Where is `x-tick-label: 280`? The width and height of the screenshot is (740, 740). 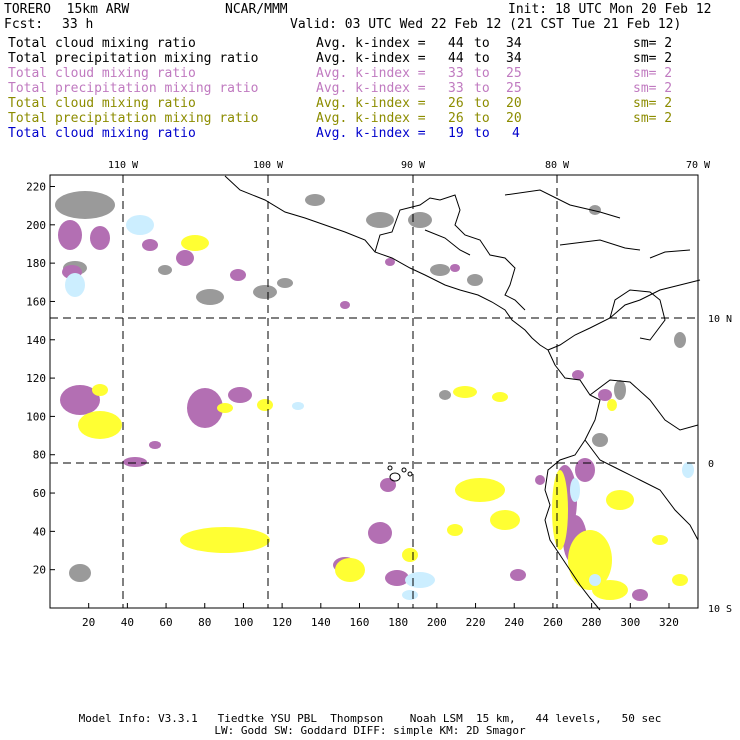 x-tick-label: 280 is located at coordinates (592, 622).